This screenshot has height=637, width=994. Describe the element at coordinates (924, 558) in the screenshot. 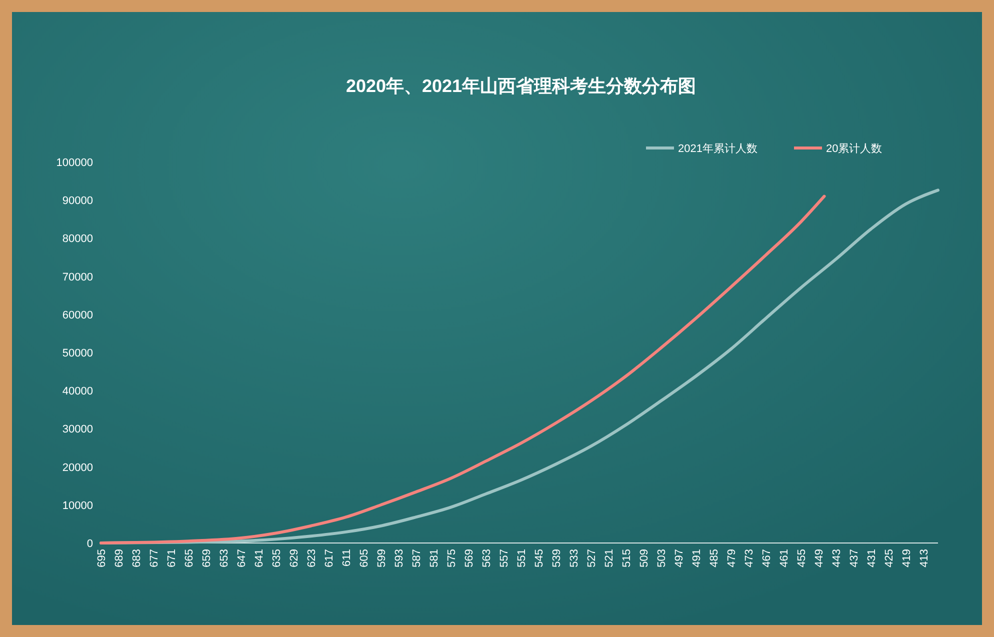

I see `x-tick-label: 413` at that location.